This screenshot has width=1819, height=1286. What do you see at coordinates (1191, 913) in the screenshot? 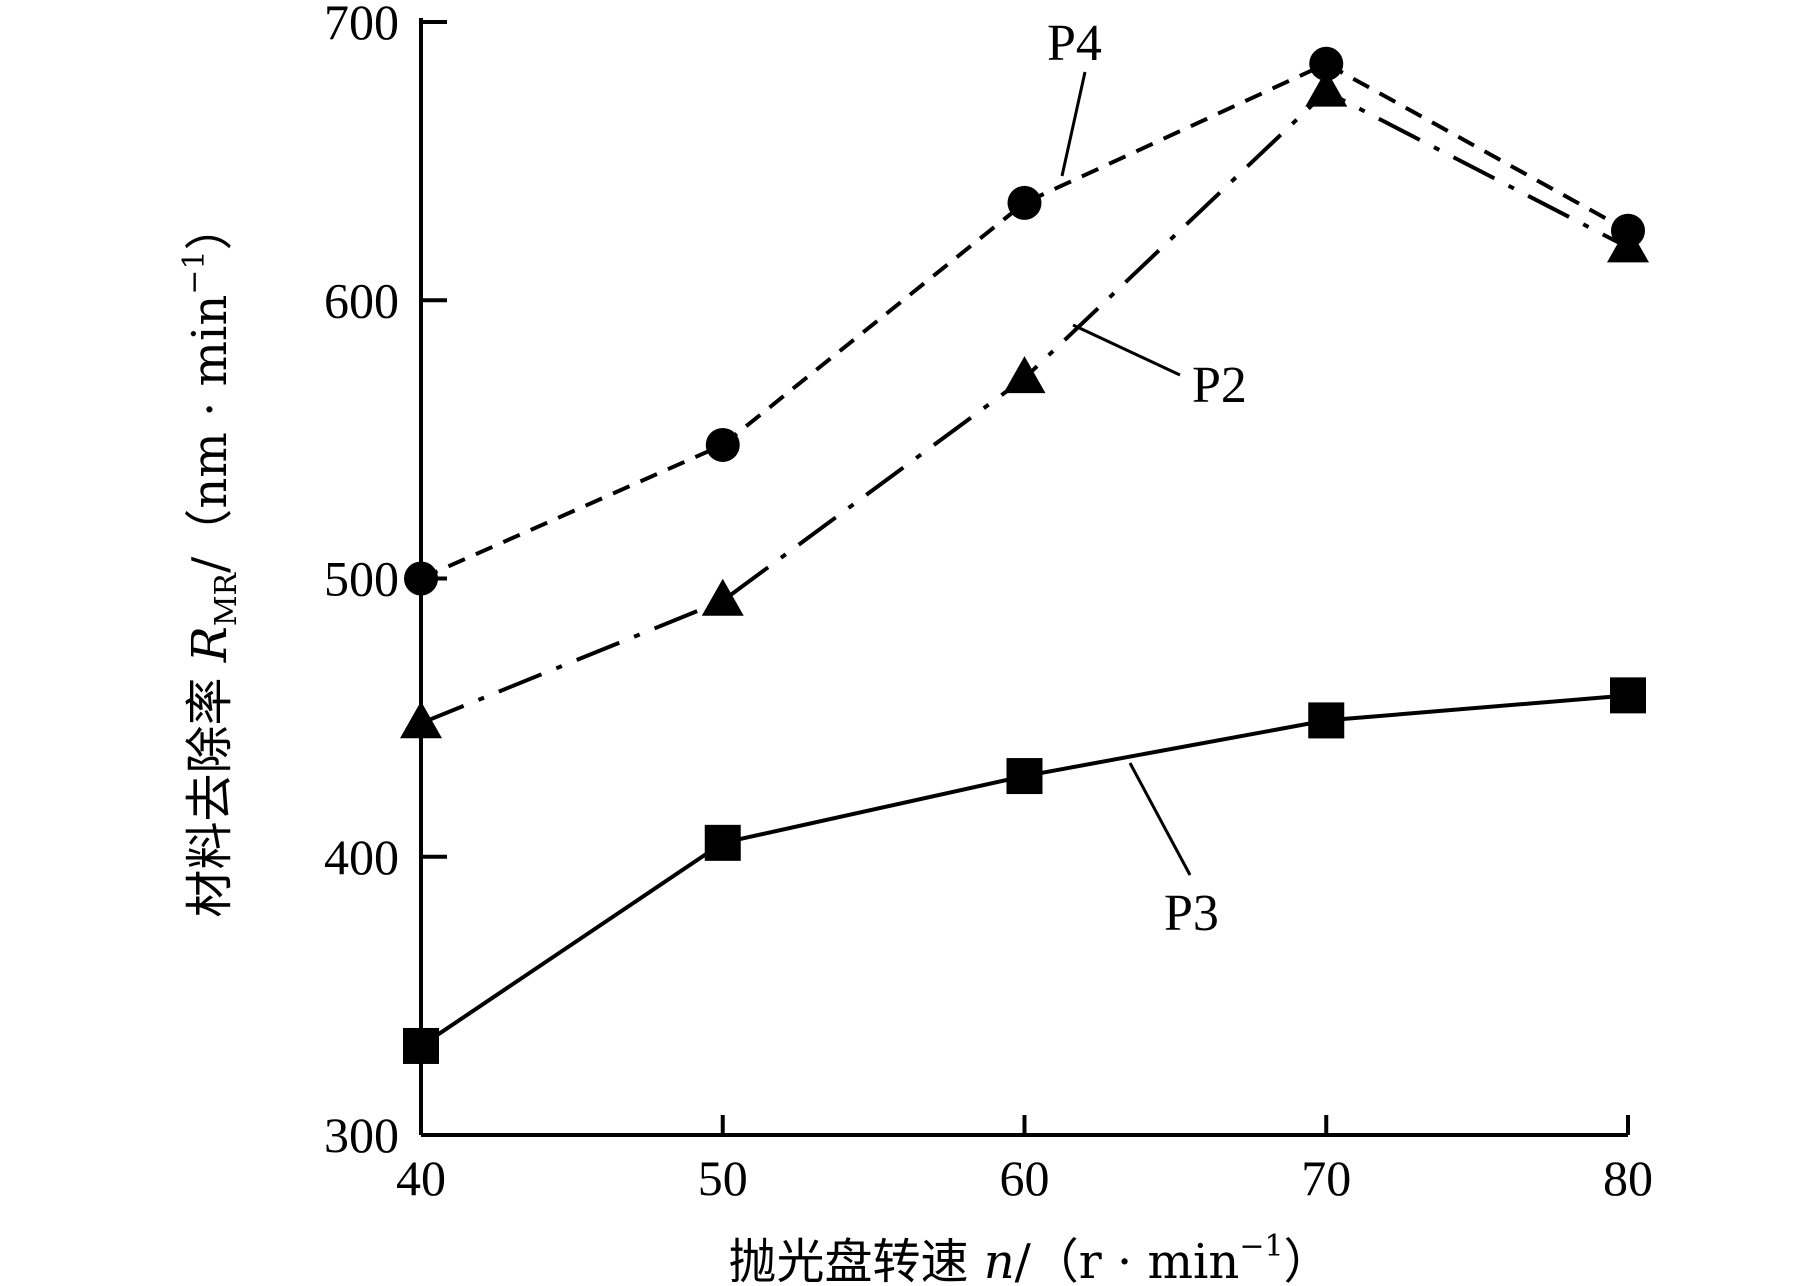
I see `series-label-p3: P3` at bounding box center [1191, 913].